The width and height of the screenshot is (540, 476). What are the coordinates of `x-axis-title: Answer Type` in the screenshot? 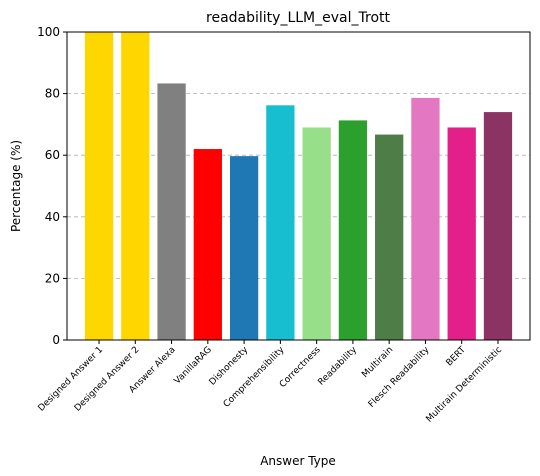 It's located at (298, 461).